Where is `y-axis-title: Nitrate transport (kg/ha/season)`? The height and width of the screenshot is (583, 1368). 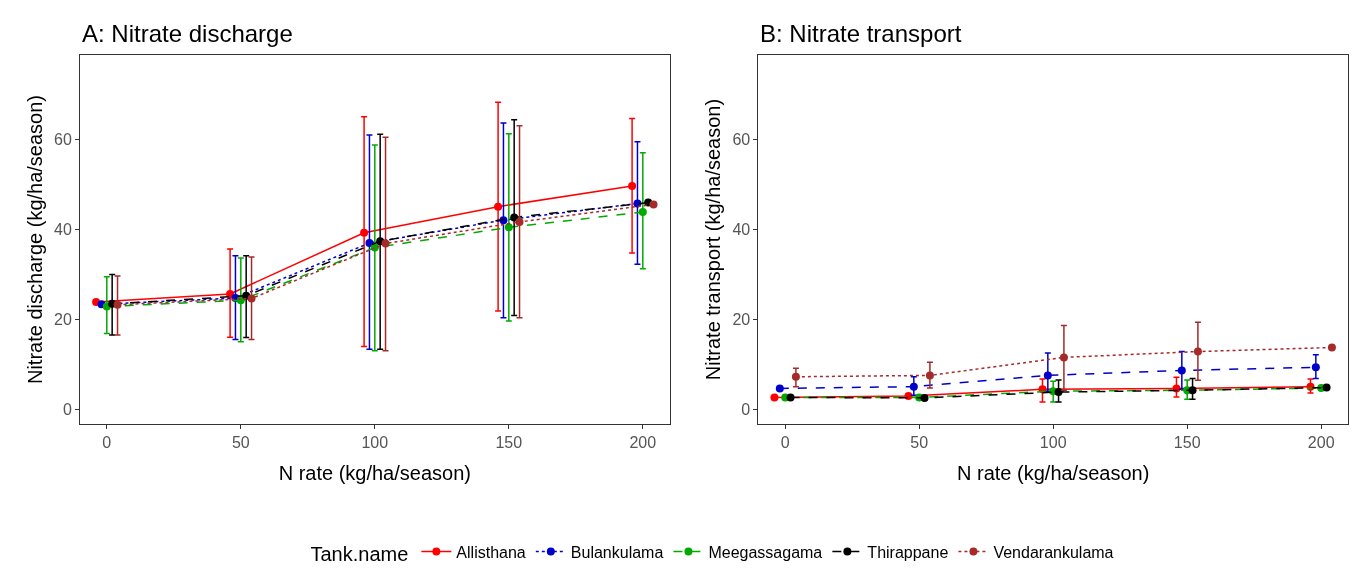
y-axis-title: Nitrate transport (kg/ha/season) is located at coordinates (712, 239).